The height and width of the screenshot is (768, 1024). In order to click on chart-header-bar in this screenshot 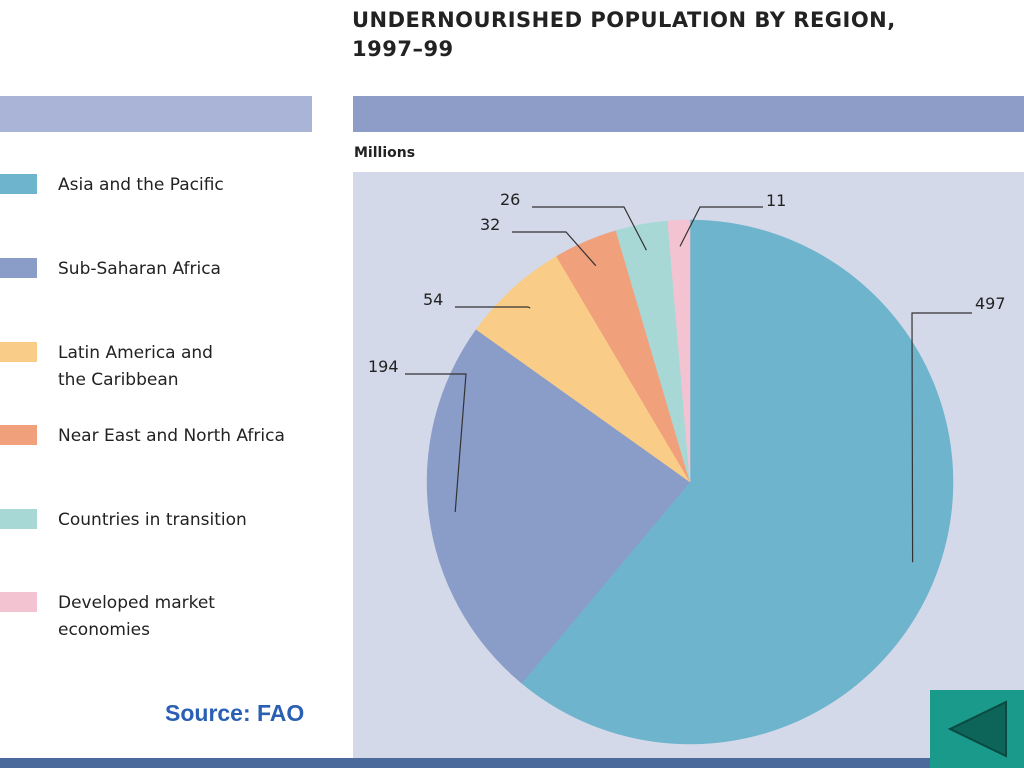, I will do `click(688, 114)`.